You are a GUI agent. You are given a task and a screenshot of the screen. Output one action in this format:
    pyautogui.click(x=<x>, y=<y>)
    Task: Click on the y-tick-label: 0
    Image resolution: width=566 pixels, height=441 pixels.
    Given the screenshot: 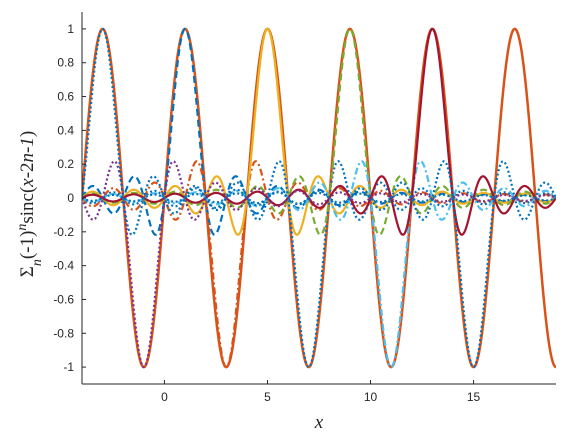 What is the action you would take?
    pyautogui.click(x=70, y=198)
    